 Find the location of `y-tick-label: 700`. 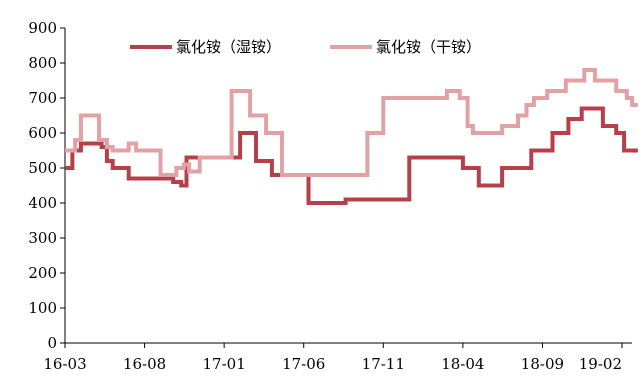

y-tick-label: 700 is located at coordinates (42, 98).